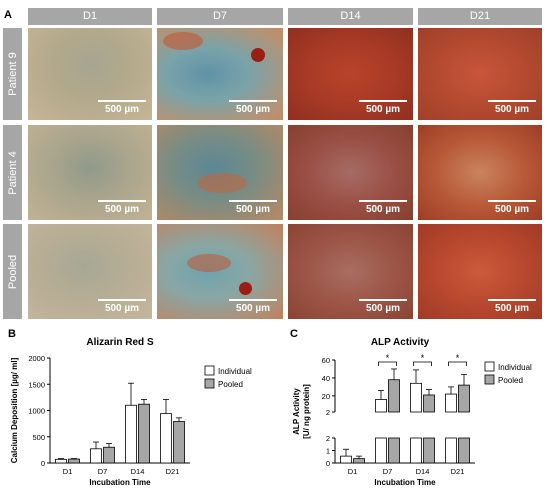  Describe the element at coordinates (166, 438) in the screenshot. I see `bar-individual-d21` at that location.